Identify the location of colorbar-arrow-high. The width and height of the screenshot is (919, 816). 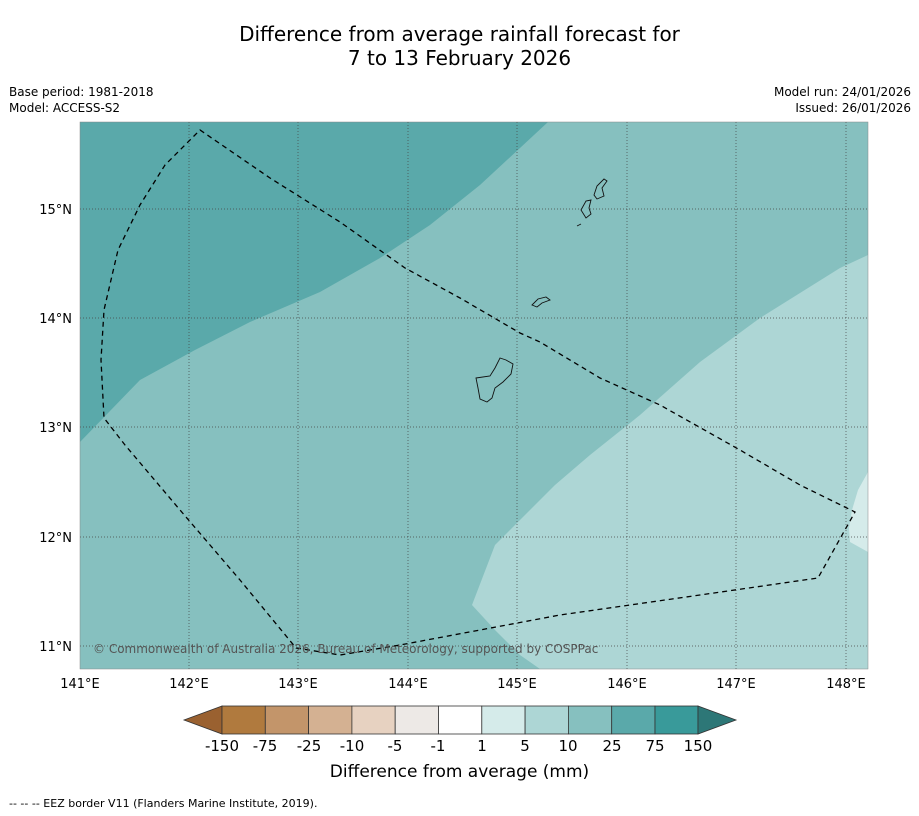
(717, 720).